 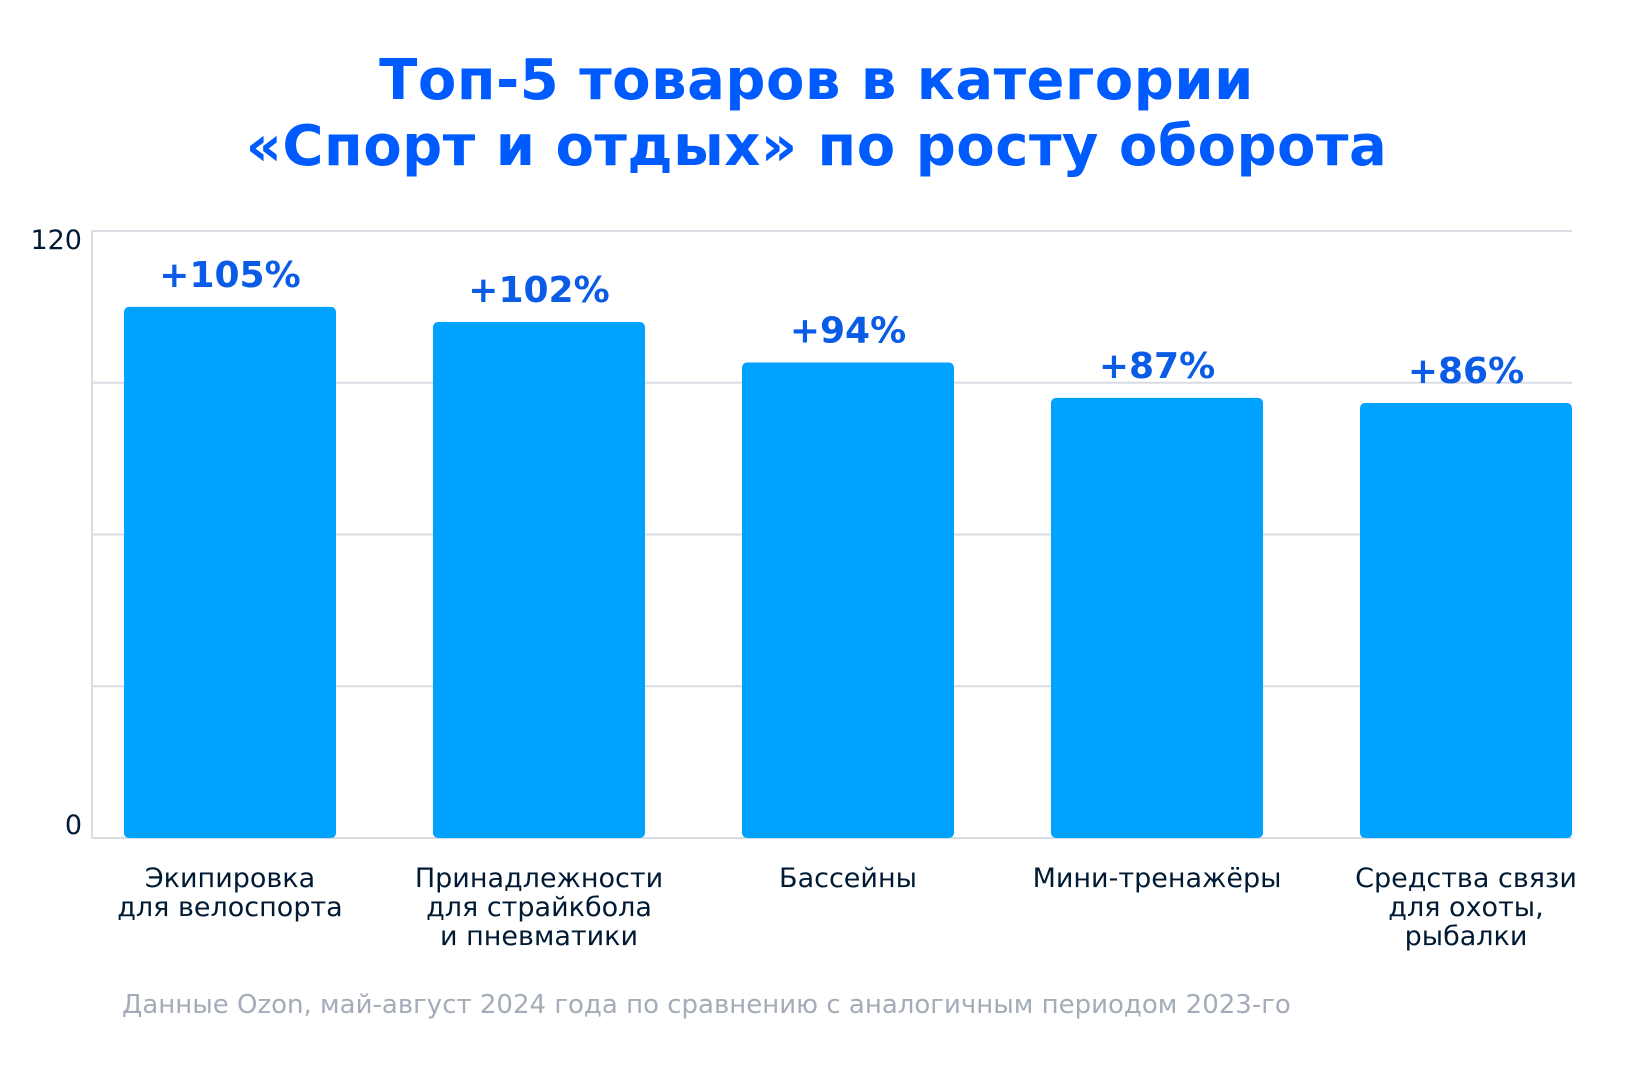 What do you see at coordinates (1157, 366) in the screenshot?
I see `bar-value-label: +87%` at bounding box center [1157, 366].